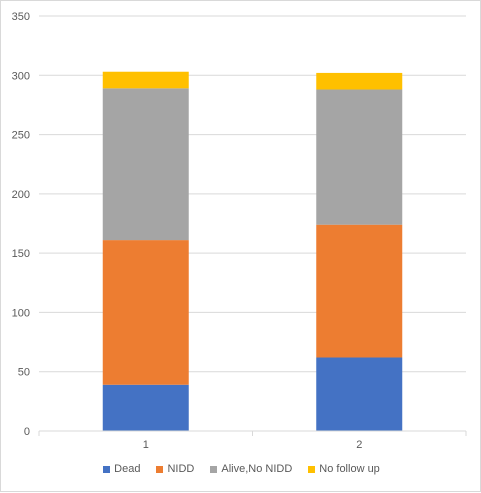 This screenshot has height=493, width=481. Describe the element at coordinates (21, 17) in the screenshot. I see `y-tick-label: 350` at that location.